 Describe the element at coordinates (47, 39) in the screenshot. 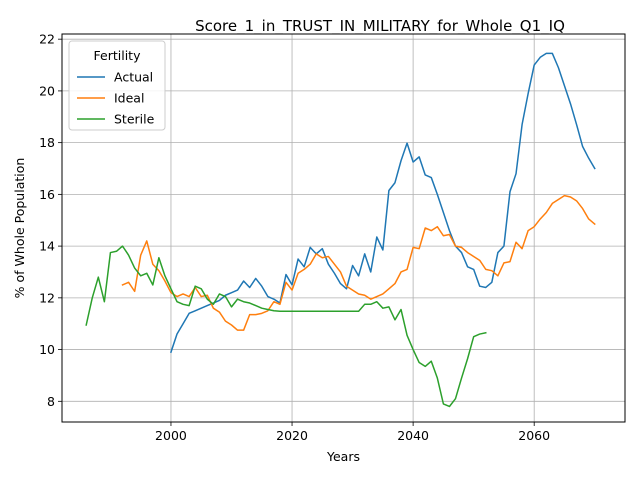

I see `y-tick-label: 22` at that location.